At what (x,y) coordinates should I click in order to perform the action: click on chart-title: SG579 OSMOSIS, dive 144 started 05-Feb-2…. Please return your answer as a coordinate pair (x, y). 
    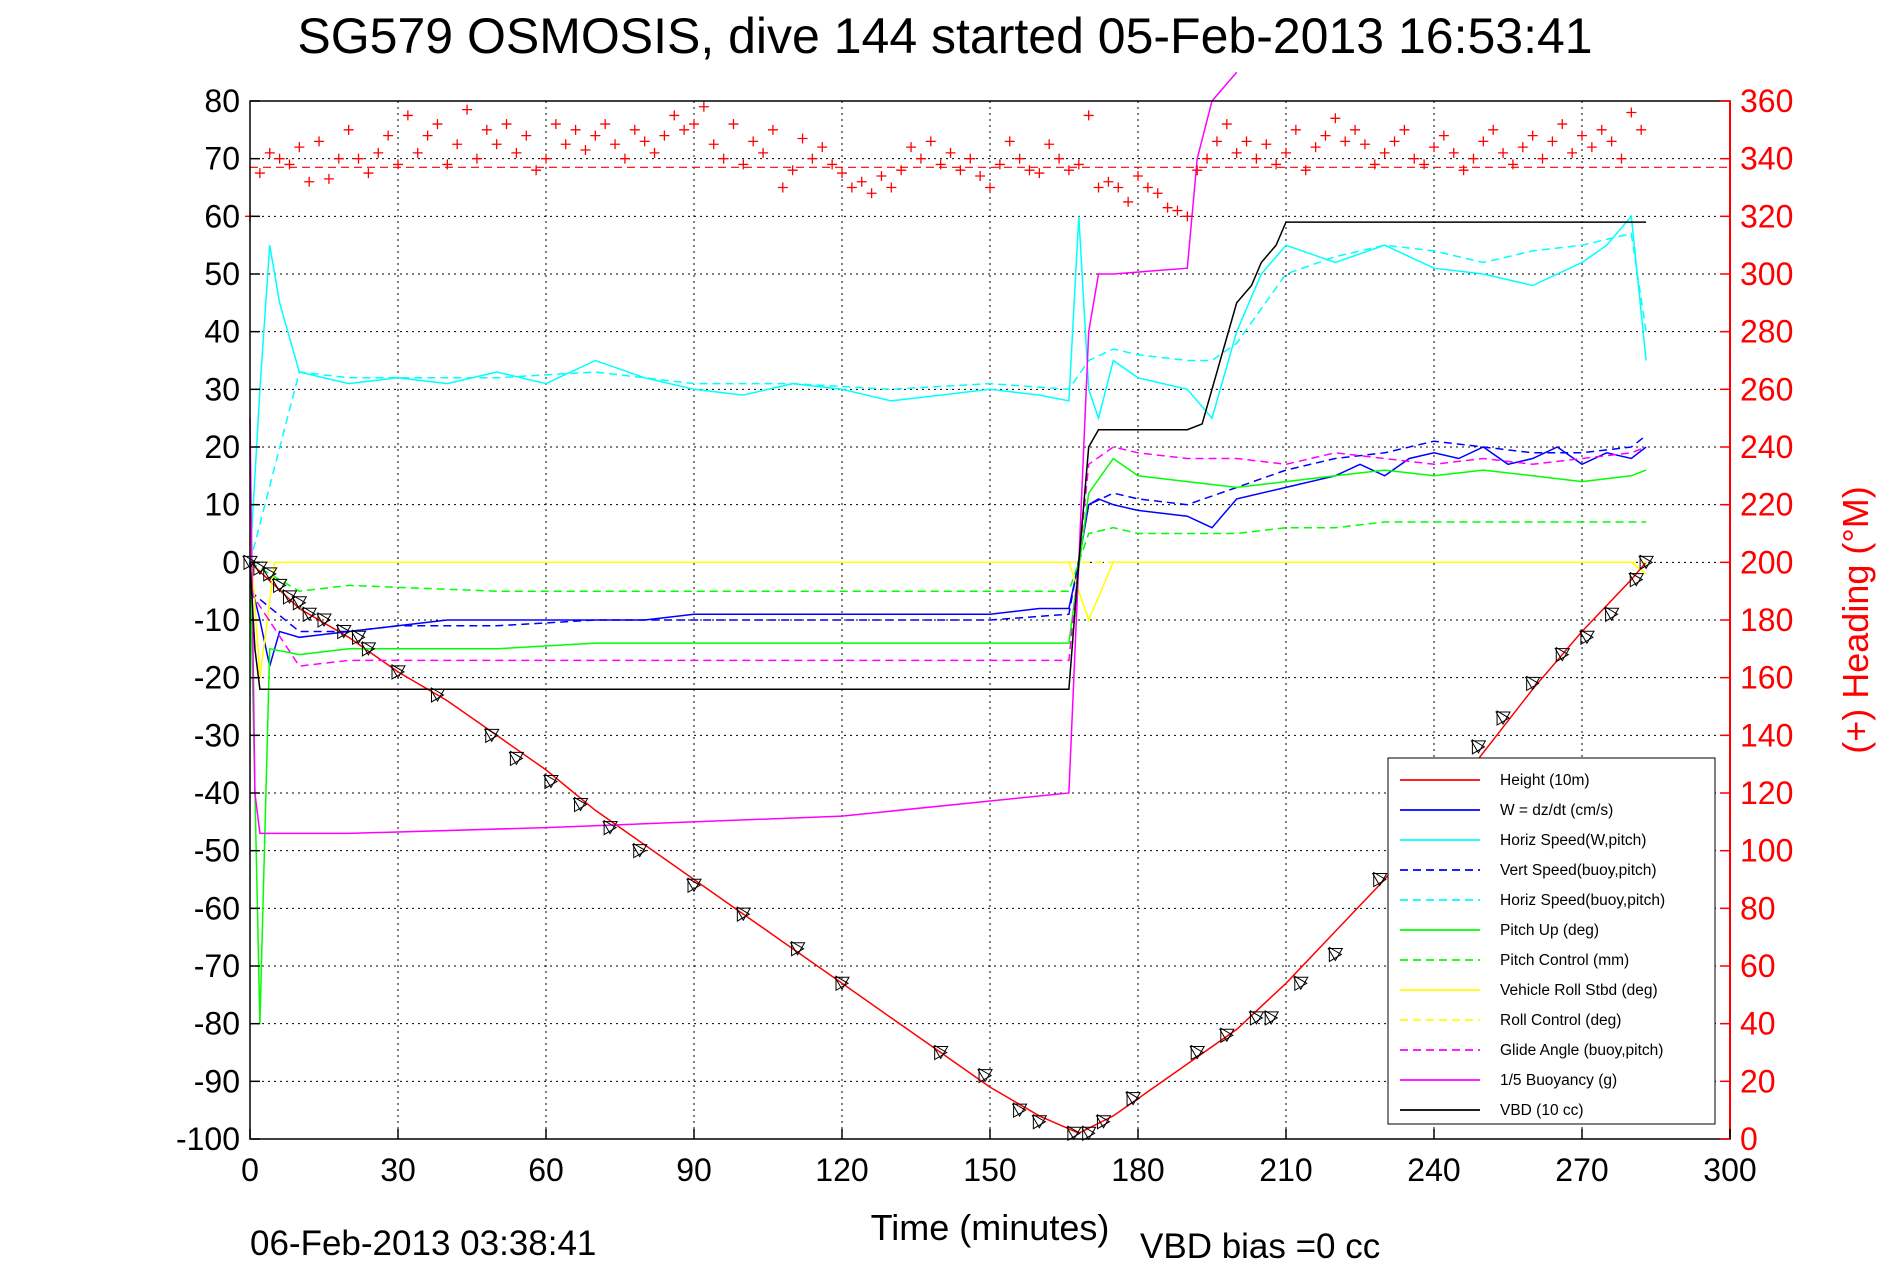
    Looking at the image, I should click on (944, 36).